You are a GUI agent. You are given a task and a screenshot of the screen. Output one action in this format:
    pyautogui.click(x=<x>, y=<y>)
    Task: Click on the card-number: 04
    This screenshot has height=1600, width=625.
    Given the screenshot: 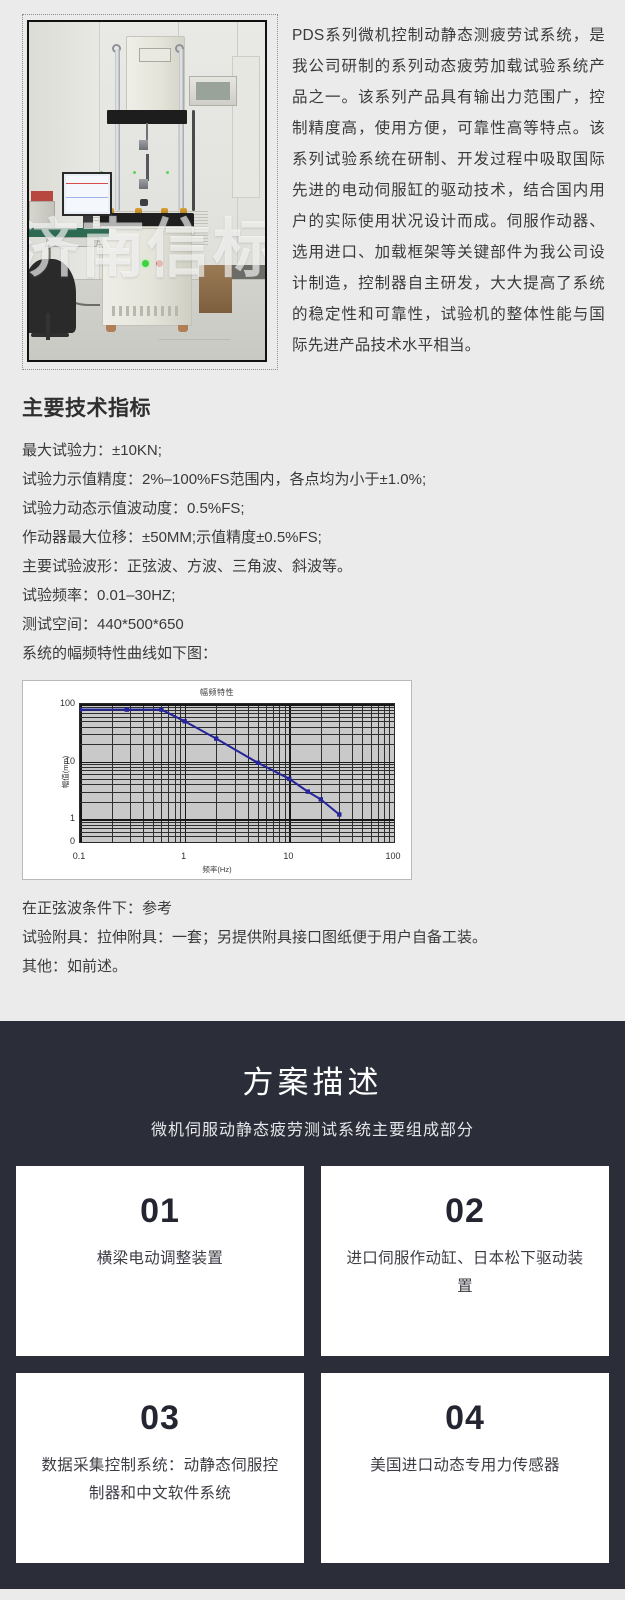 What is the action you would take?
    pyautogui.click(x=465, y=1418)
    